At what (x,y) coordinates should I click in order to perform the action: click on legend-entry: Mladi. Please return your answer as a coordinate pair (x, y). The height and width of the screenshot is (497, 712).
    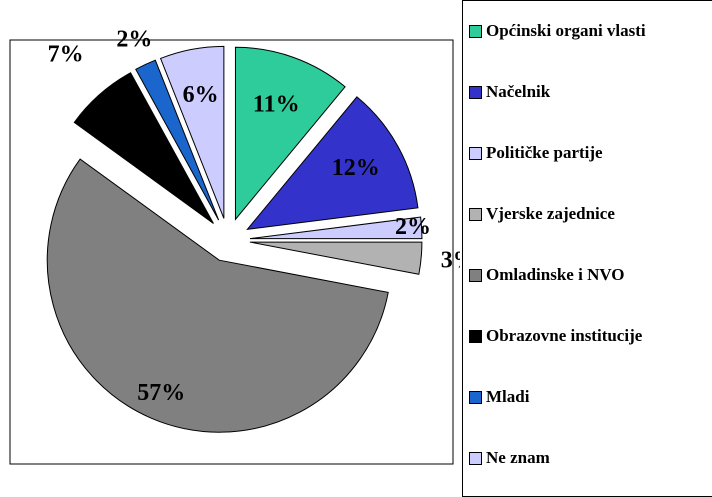
    Looking at the image, I should click on (589, 397).